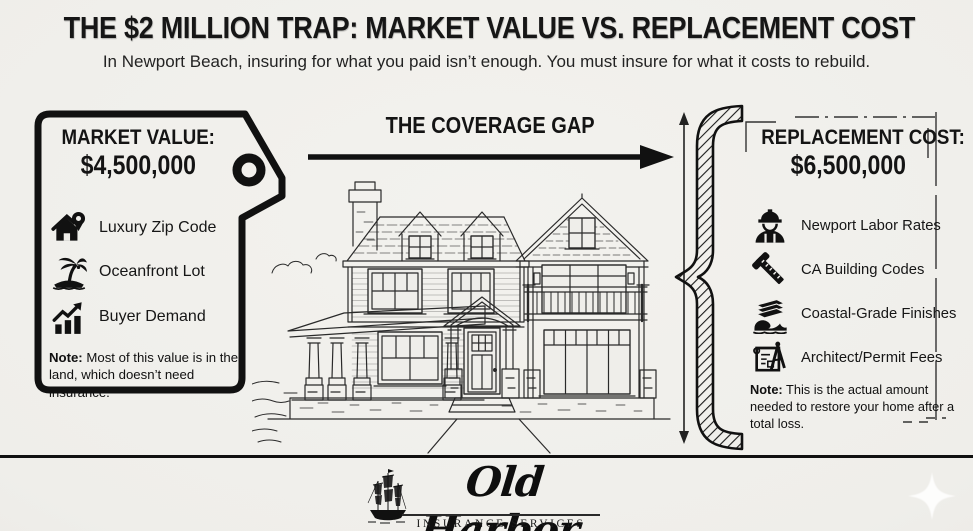 This screenshot has width=973, height=531. I want to click on right-gable, so click(582, 230).